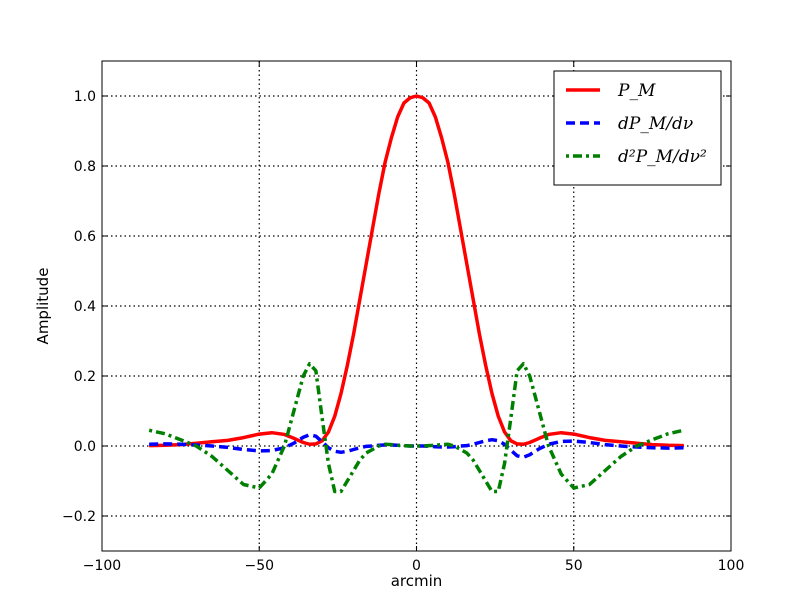  What do you see at coordinates (574, 566) in the screenshot?
I see `x-tick-label: 50` at bounding box center [574, 566].